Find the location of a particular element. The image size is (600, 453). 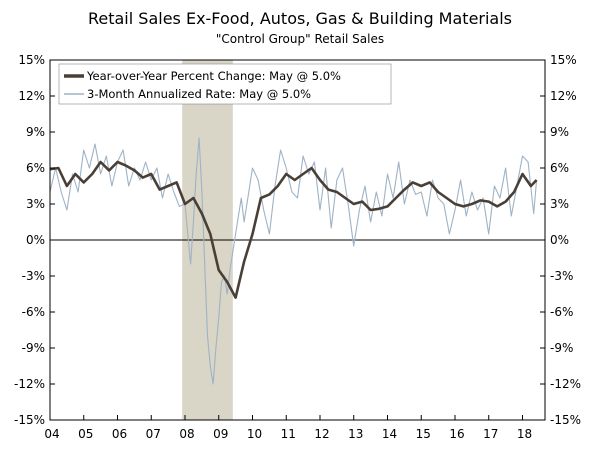

y-tick-label-right: 15% is located at coordinates (563, 60).